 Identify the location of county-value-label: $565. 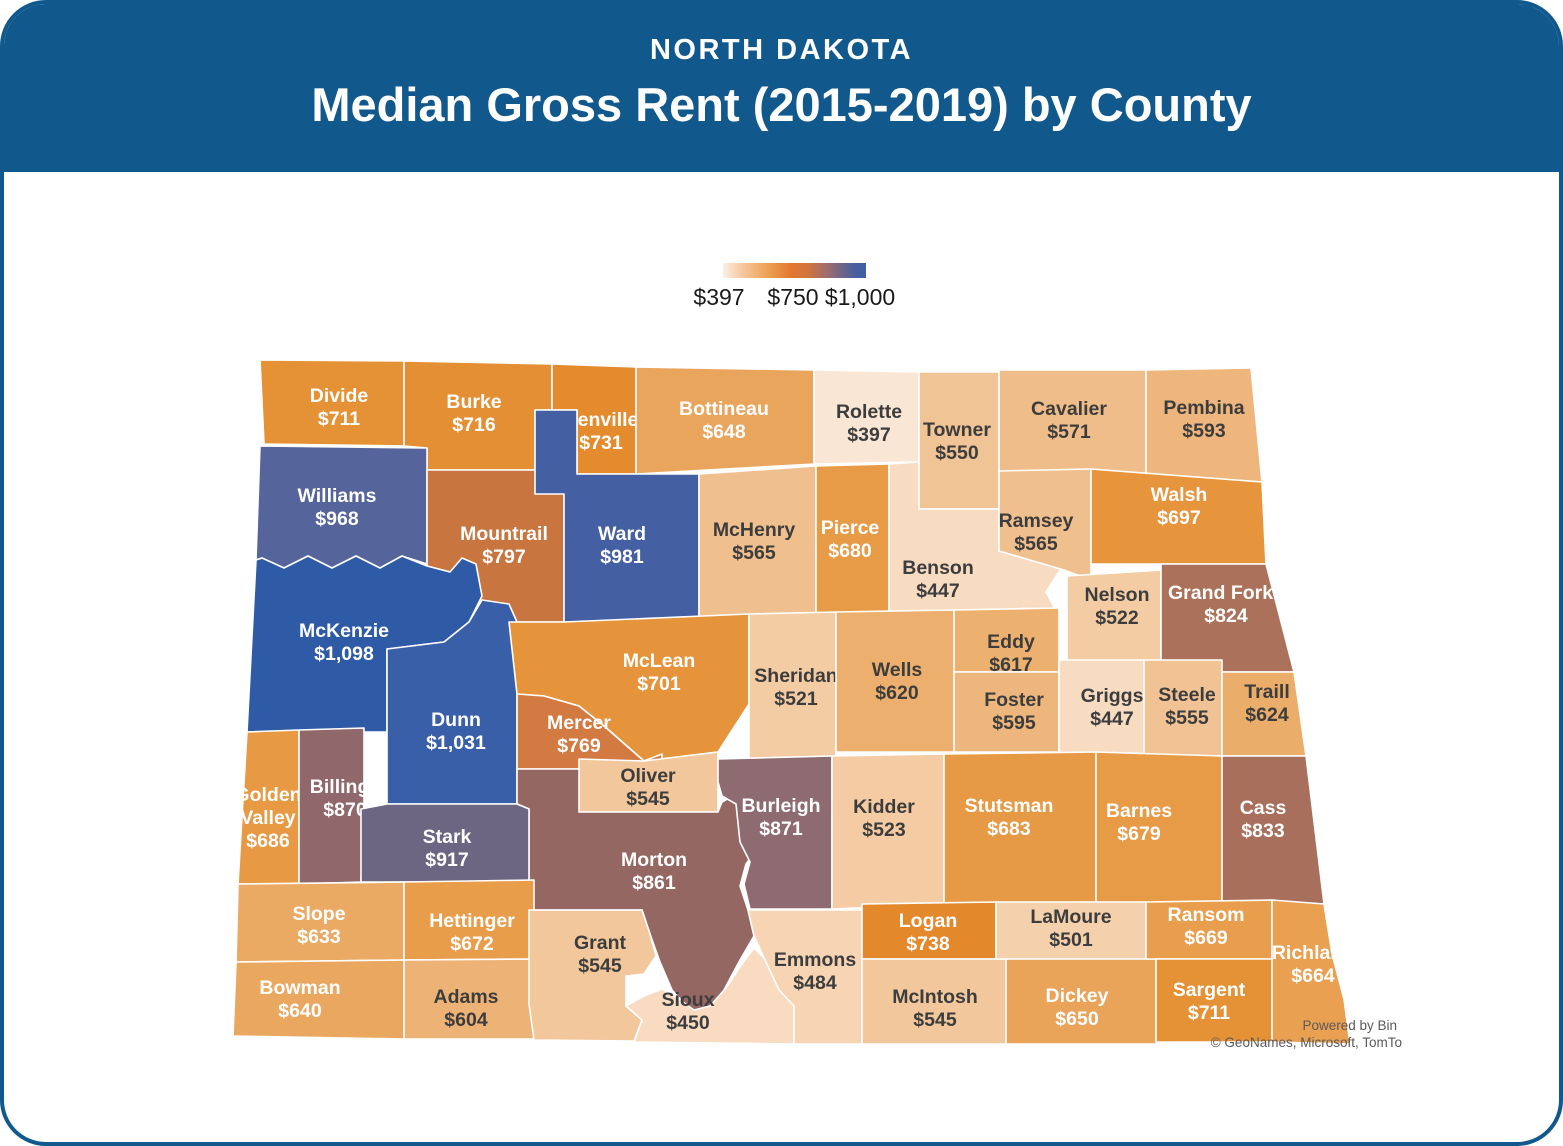
(1036, 544).